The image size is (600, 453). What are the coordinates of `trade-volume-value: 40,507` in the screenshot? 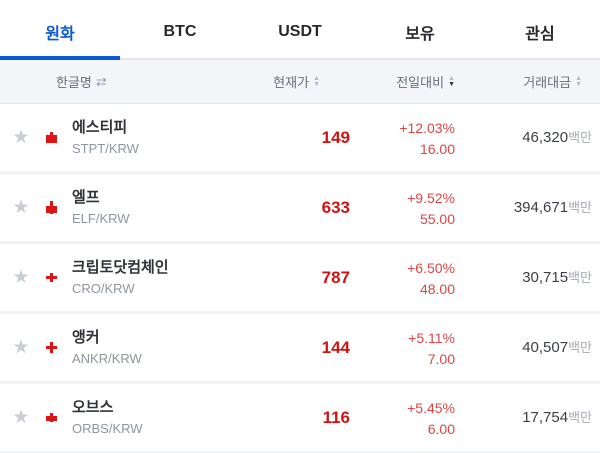 It's located at (545, 347).